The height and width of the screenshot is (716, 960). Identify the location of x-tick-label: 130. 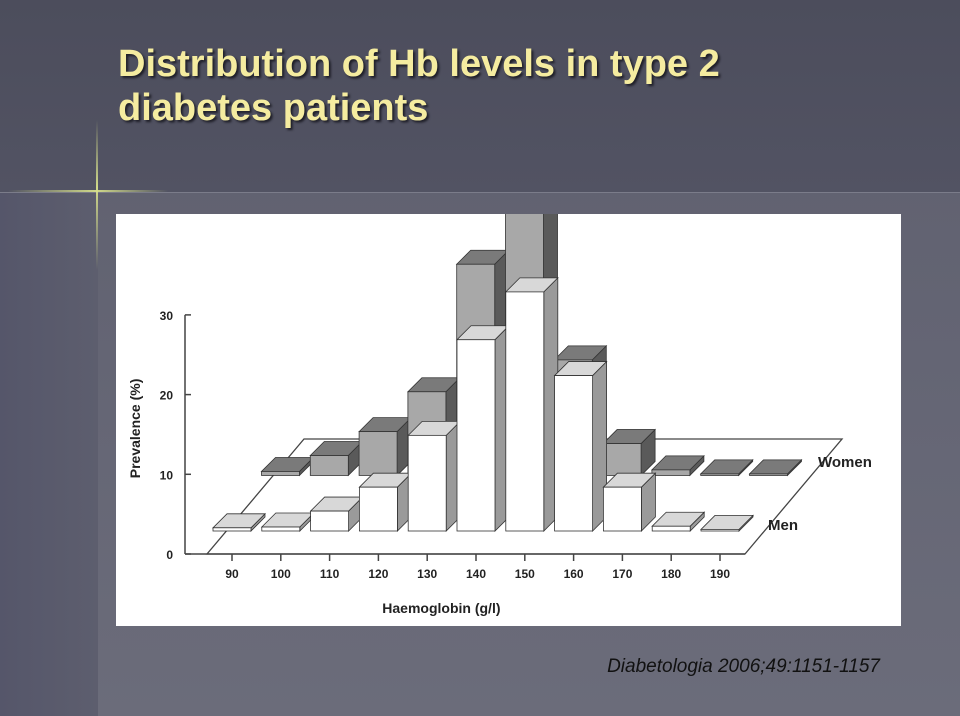
(427, 574).